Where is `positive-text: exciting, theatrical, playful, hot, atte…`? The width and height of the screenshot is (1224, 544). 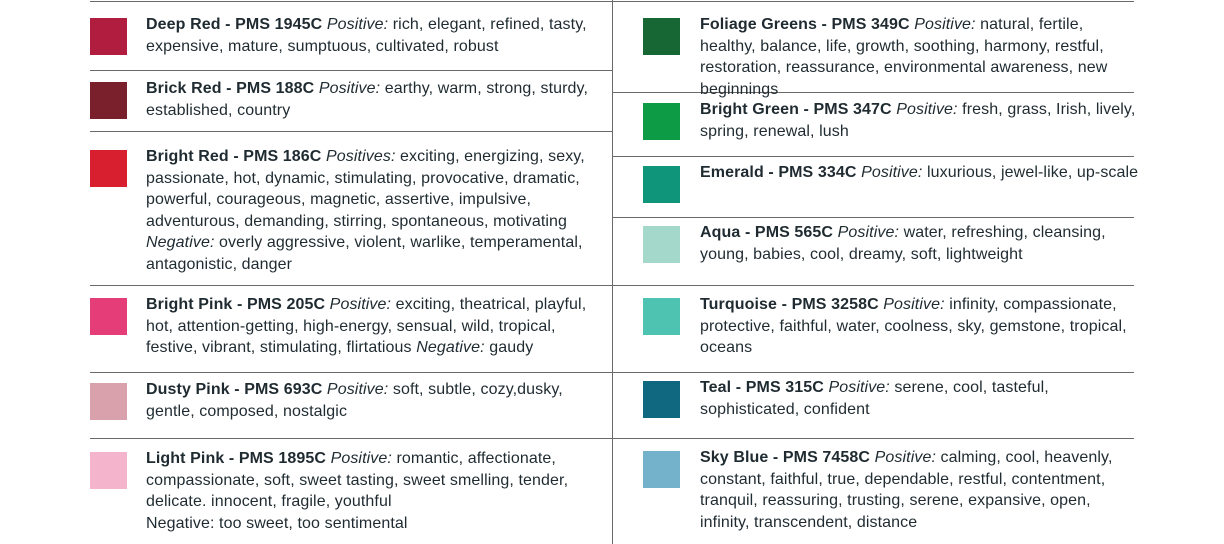
positive-text: exciting, theatrical, playful, hot, atte… is located at coordinates (366, 326).